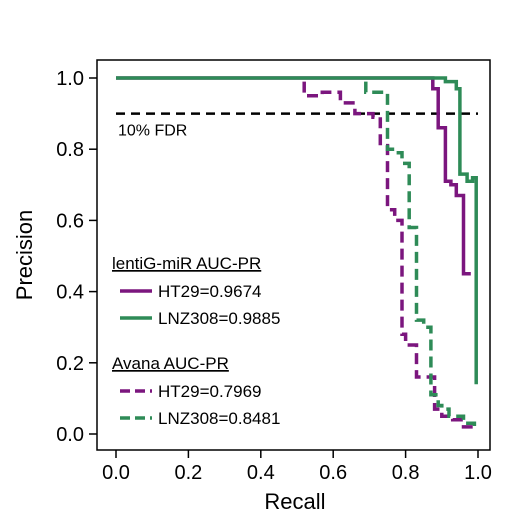  I want to click on x-axis-title: Recall, so click(294, 501).